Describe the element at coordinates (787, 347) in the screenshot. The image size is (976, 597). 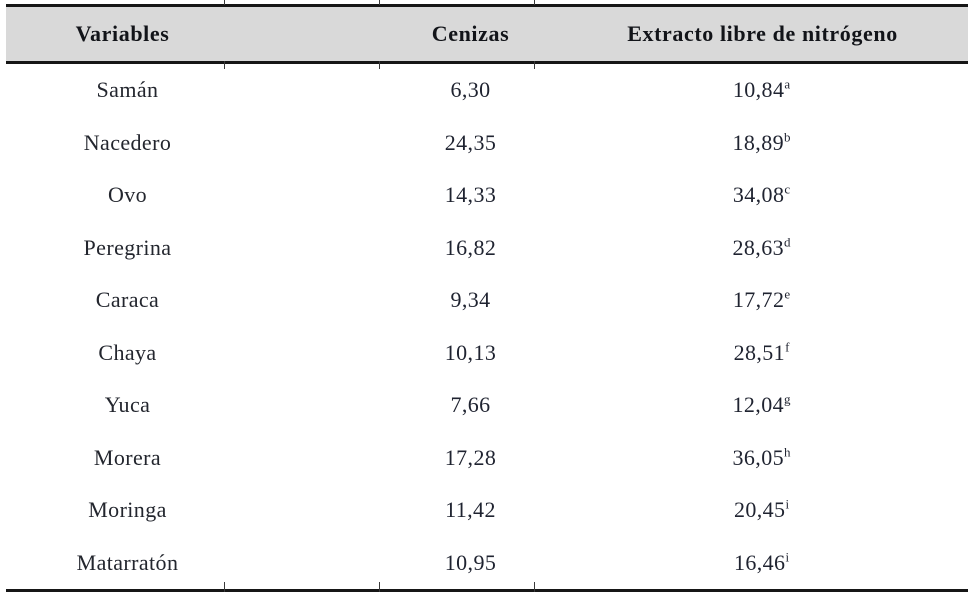
I see `cell-extracto-superscript: f` at that location.